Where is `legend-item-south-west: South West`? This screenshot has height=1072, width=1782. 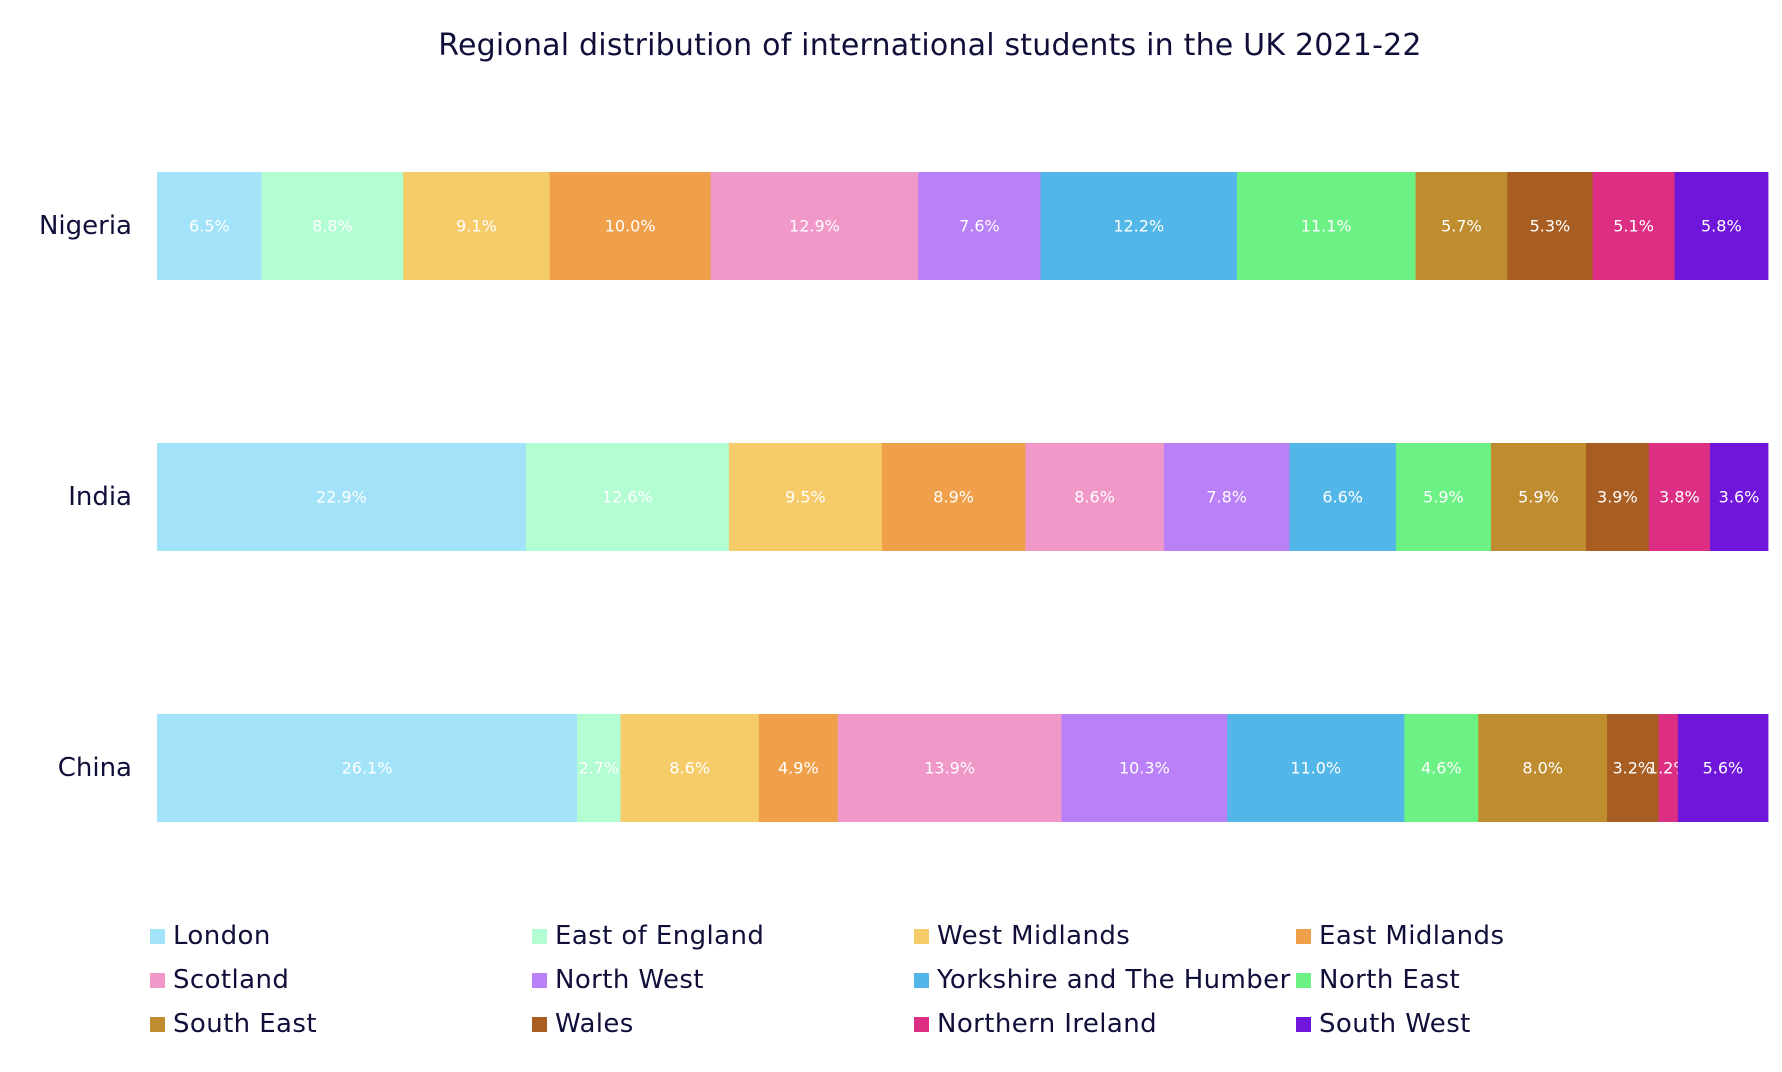
legend-item-south-west: South West is located at coordinates (1487, 1024).